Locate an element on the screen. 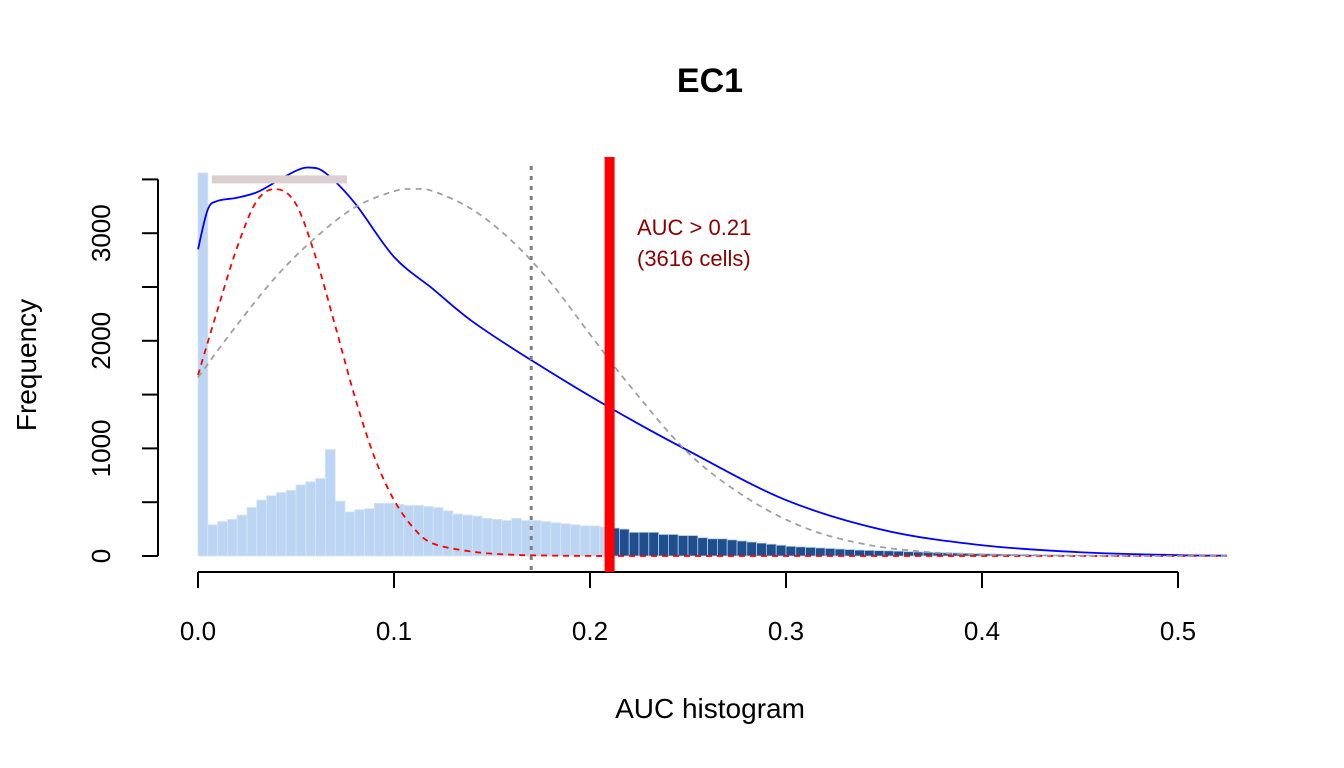 The image size is (1344, 768). x-tick-label: 0.2 is located at coordinates (590, 631).